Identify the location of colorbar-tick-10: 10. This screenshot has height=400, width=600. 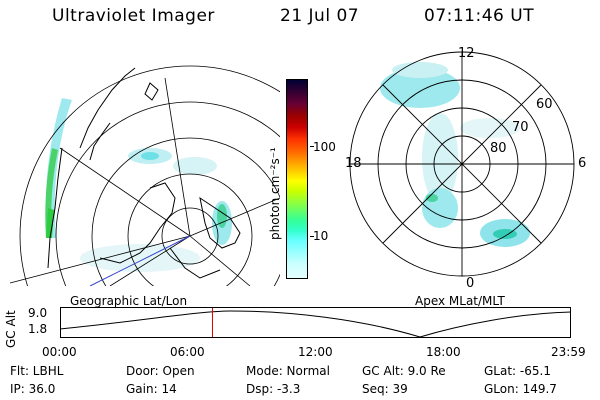
(321, 236).